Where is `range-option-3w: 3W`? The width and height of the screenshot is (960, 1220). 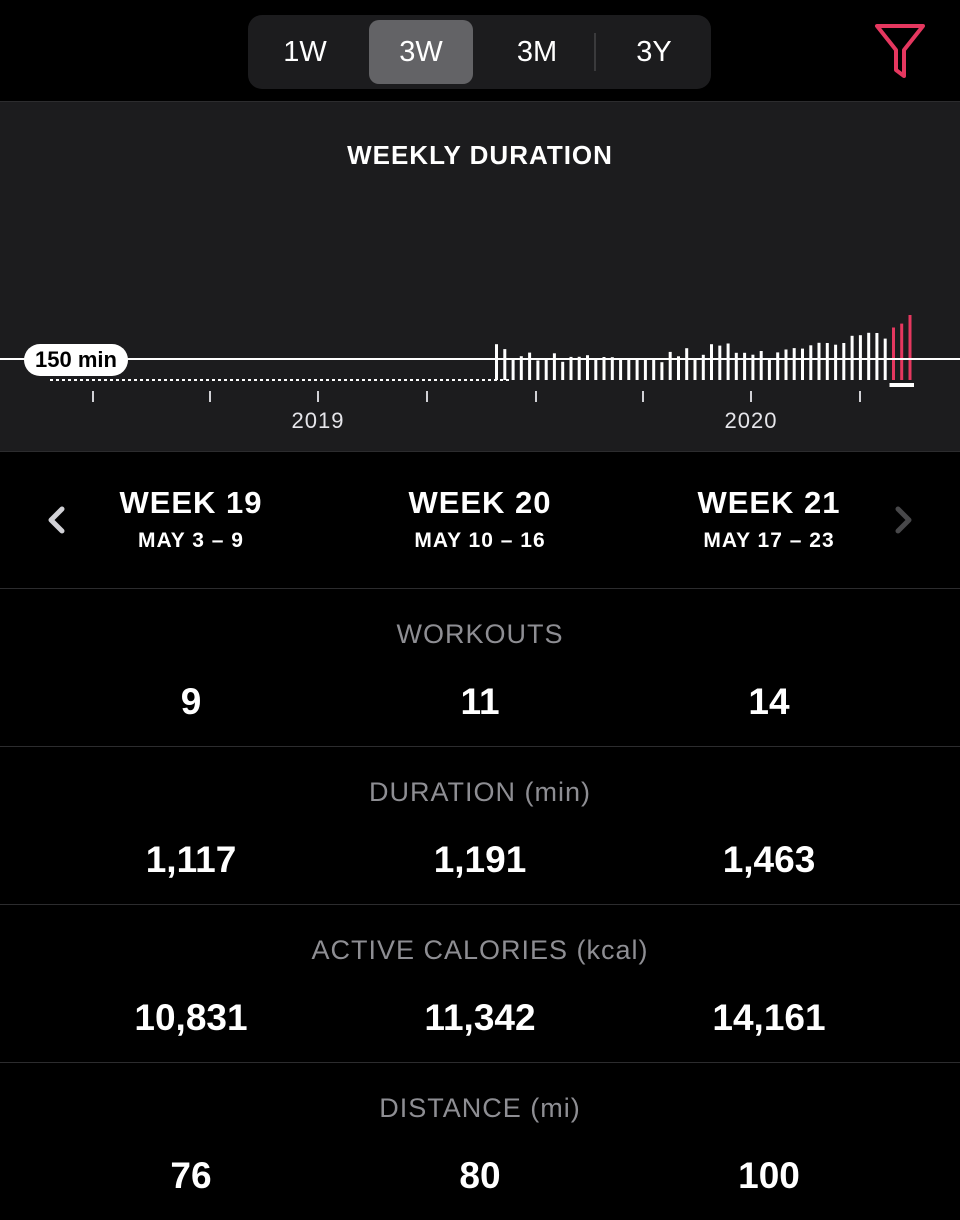
range-option-3w: 3W is located at coordinates (421, 52).